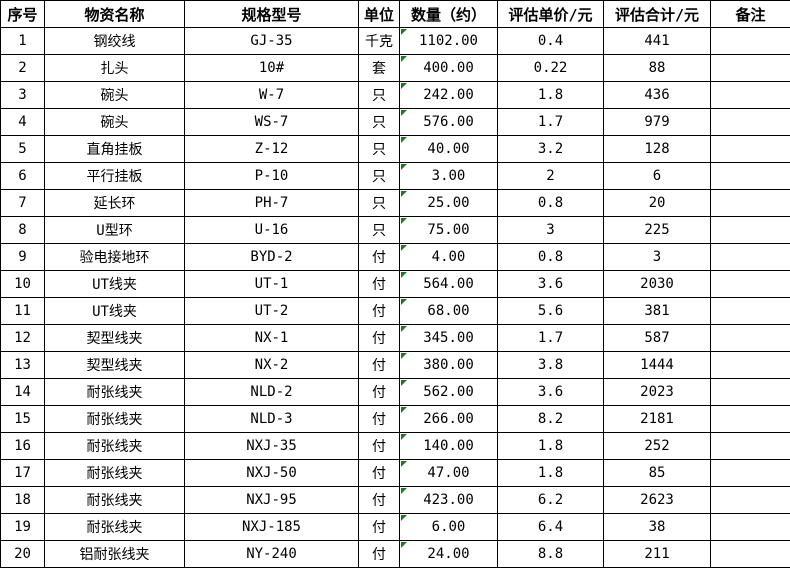  What do you see at coordinates (657, 392) in the screenshot?
I see `cell-total: 2023` at bounding box center [657, 392].